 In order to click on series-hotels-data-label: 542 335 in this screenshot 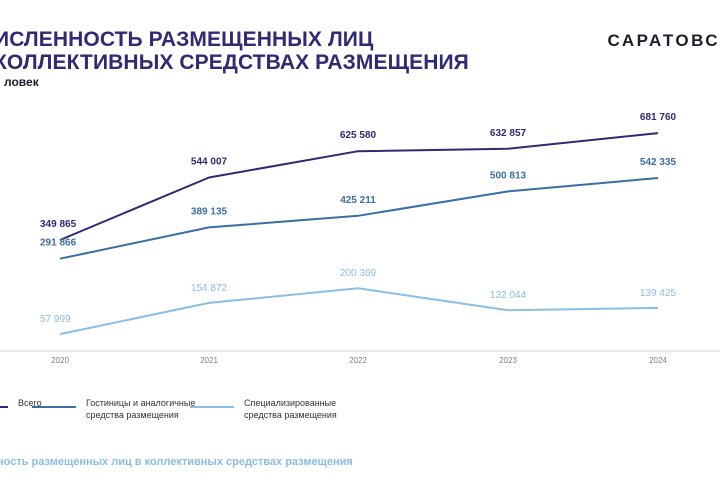, I will do `click(658, 162)`.